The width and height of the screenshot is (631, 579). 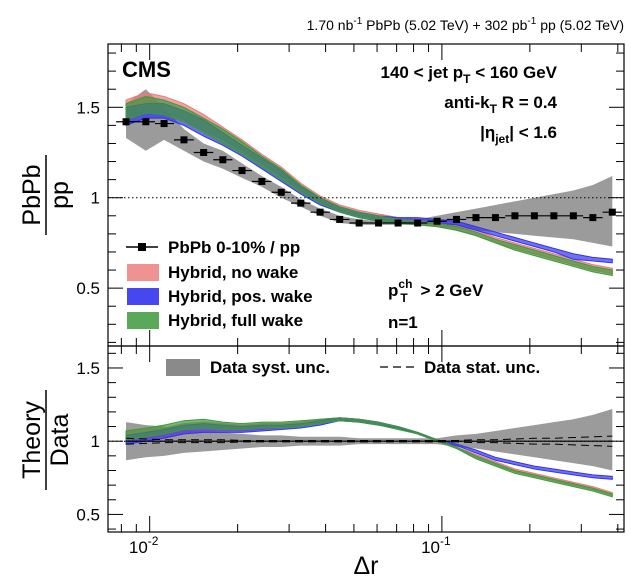 What do you see at coordinates (32, 194) in the screenshot?
I see `top-ylabel-numerator: PbPb` at bounding box center [32, 194].